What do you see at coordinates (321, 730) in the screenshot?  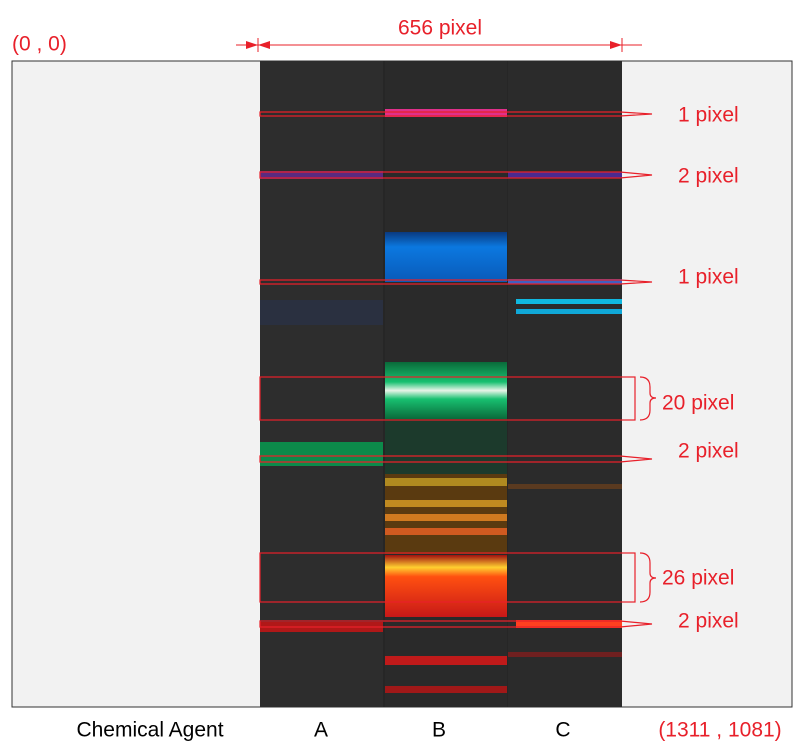 I see `agent-label: A` at bounding box center [321, 730].